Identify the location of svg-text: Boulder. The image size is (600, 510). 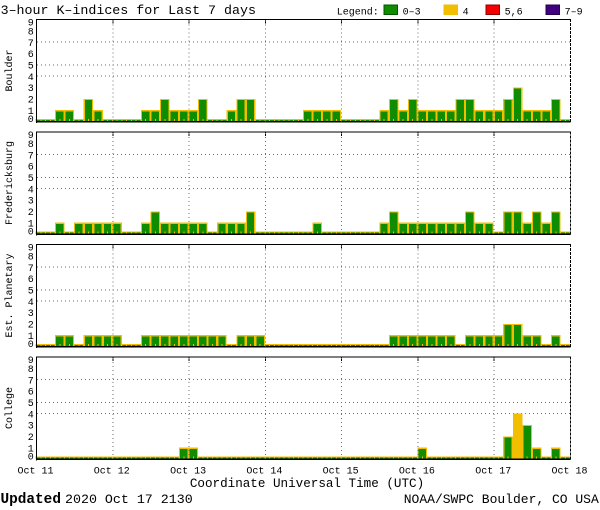
(10, 70).